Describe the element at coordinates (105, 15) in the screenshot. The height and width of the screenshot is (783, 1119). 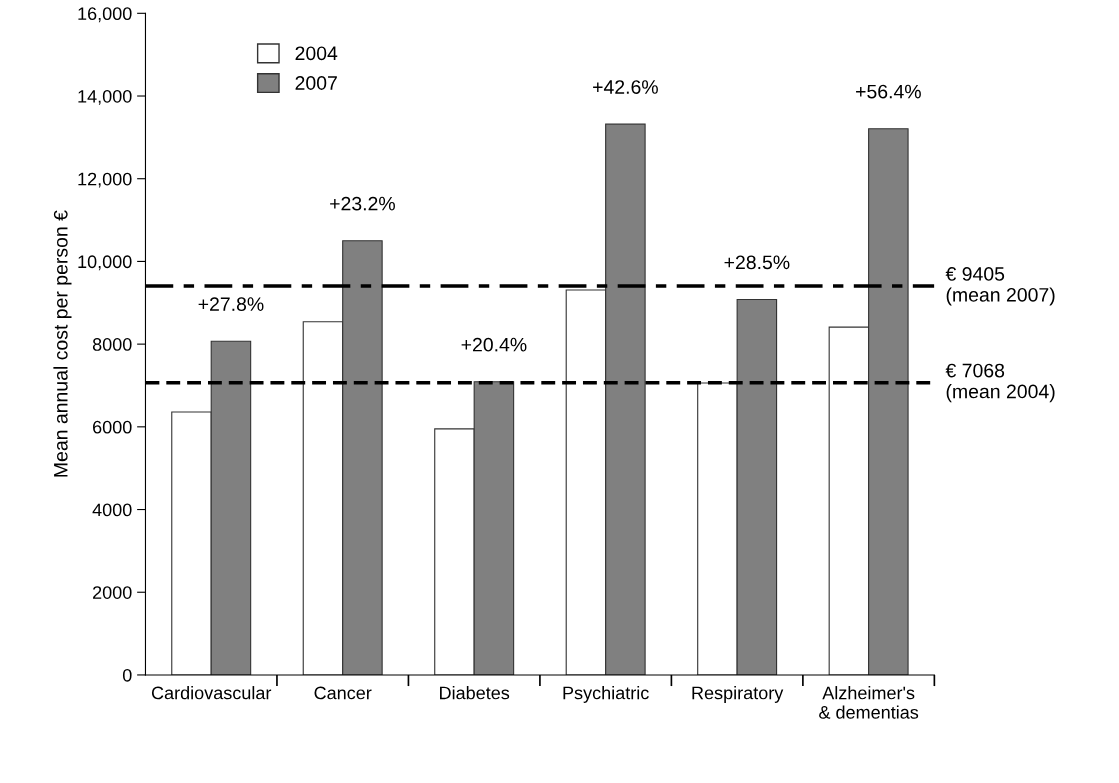
I see `y-tick-label: 16,000` at that location.